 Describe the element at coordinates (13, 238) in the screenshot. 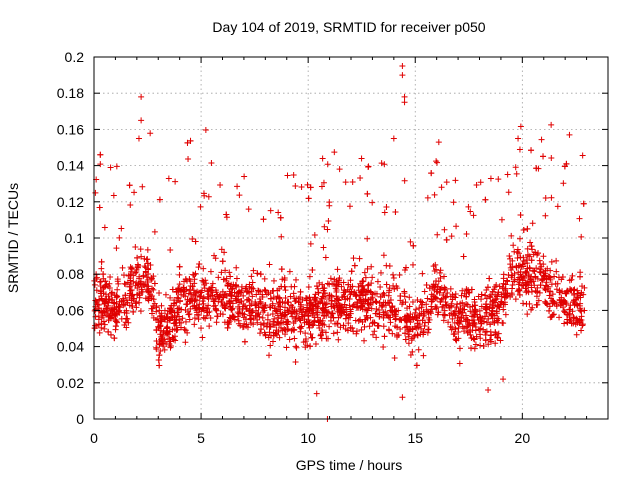

I see `y-axis-label: SRMTID / TECUs` at that location.